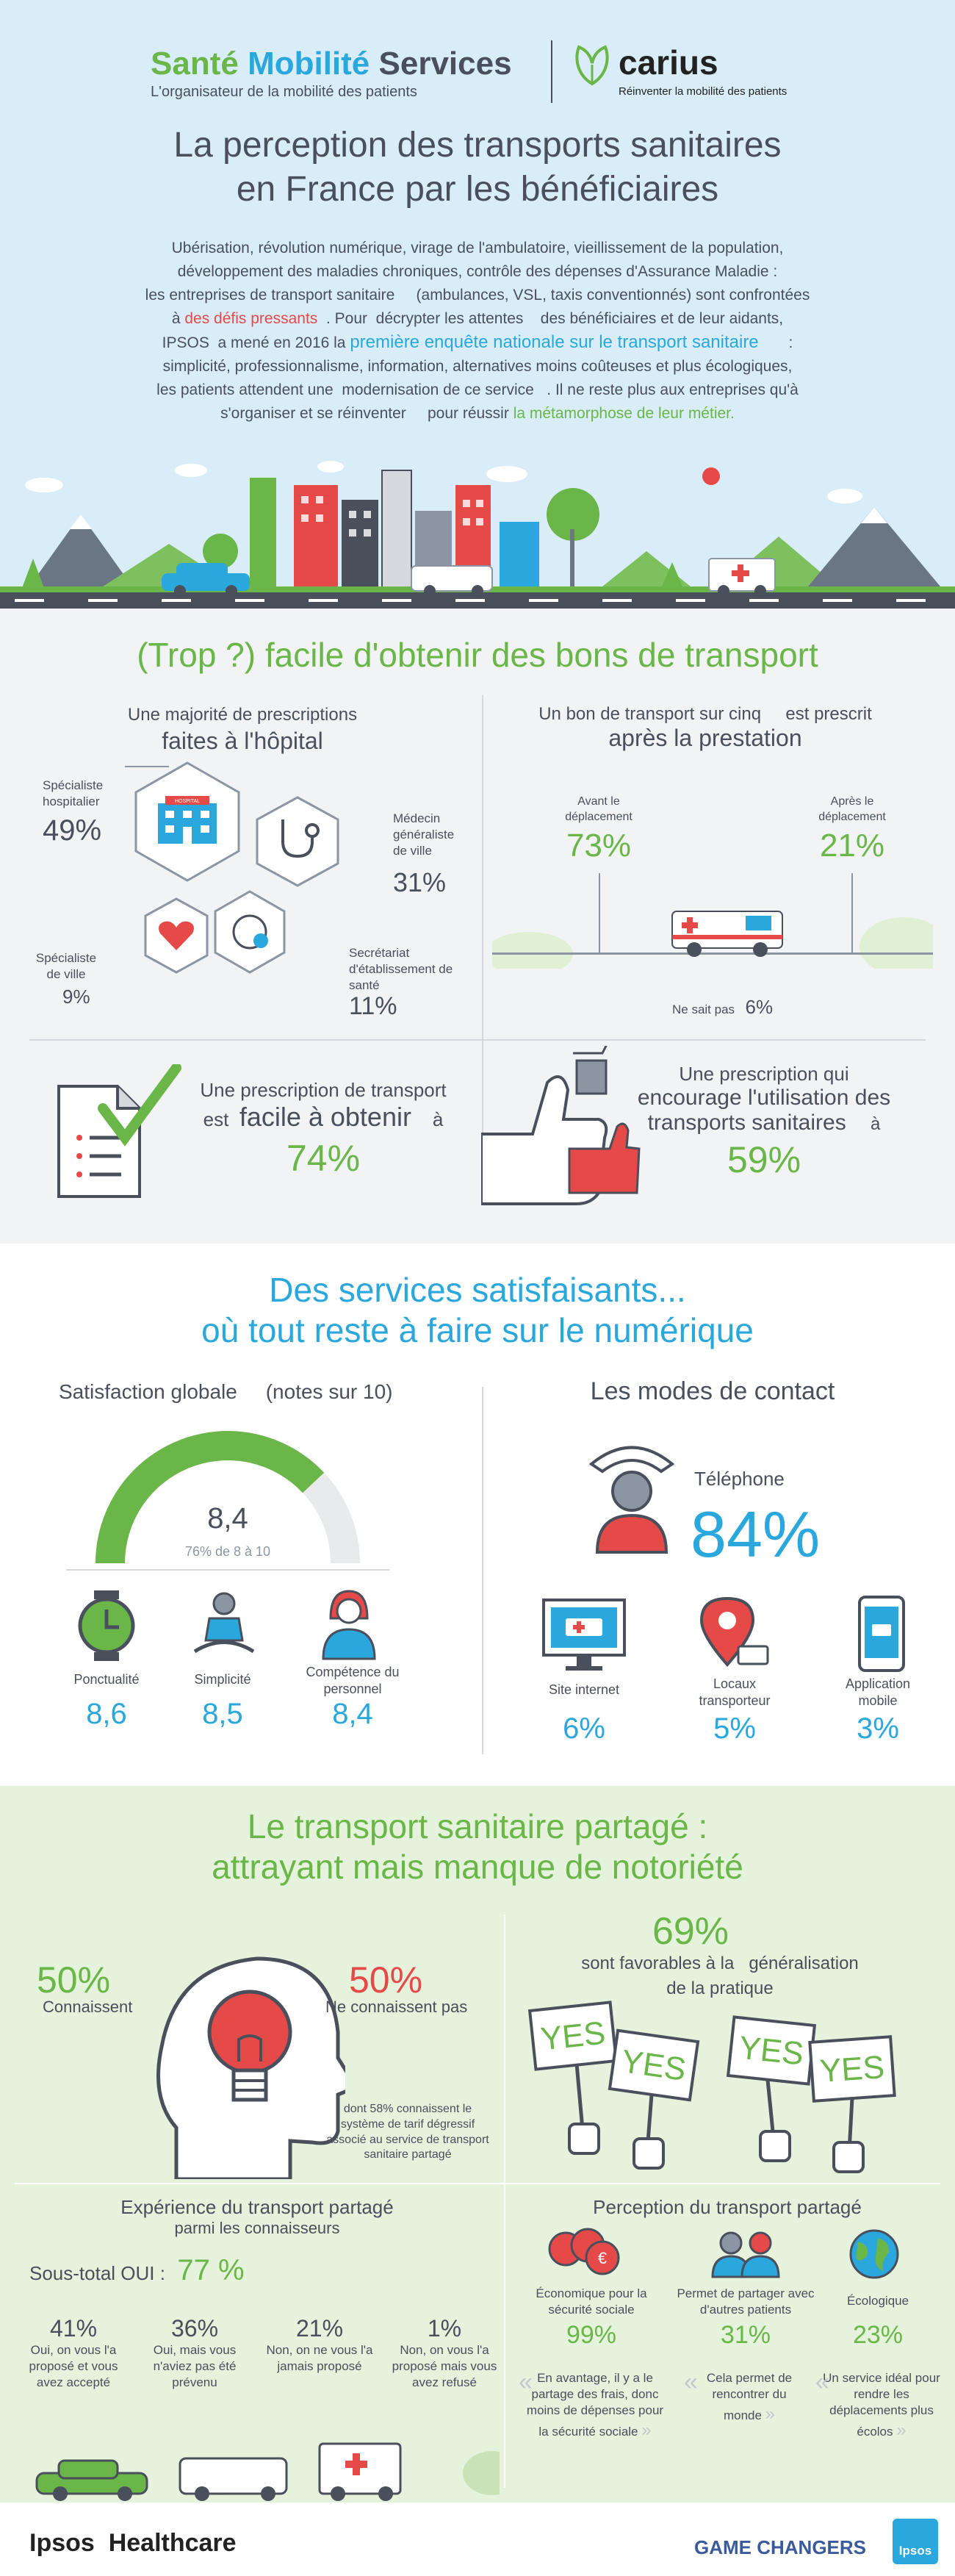 The image size is (955, 2576). I want to click on location-pin-icon, so click(734, 1632).